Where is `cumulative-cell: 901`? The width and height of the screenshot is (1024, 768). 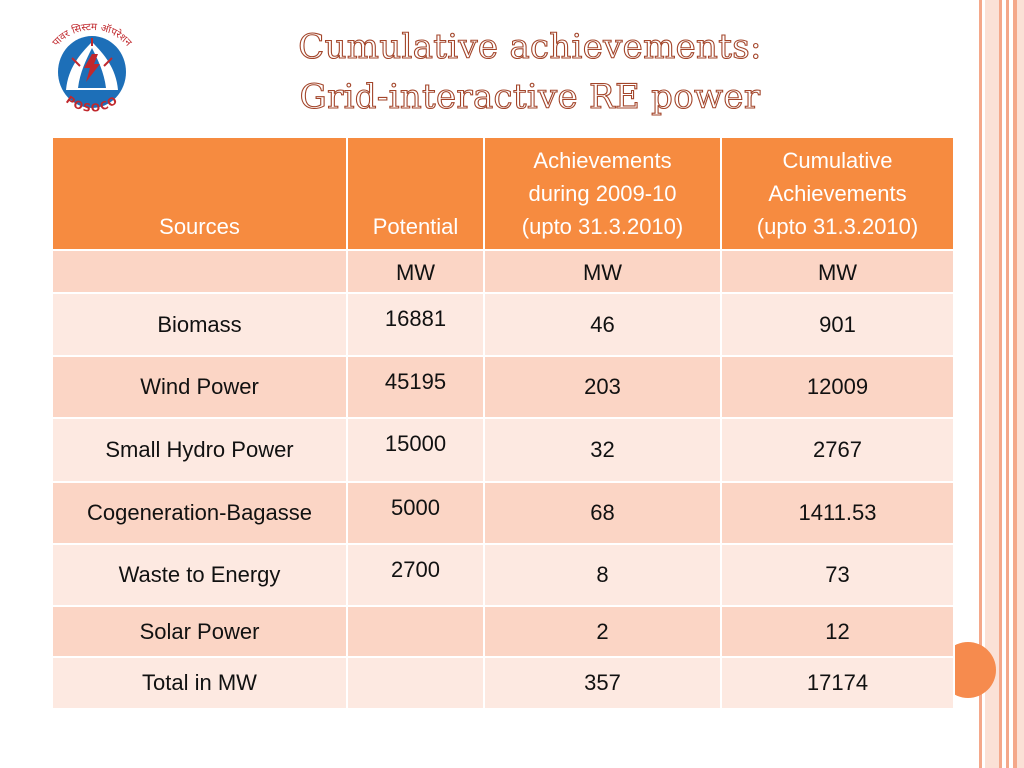 cumulative-cell: 901 is located at coordinates (837, 324).